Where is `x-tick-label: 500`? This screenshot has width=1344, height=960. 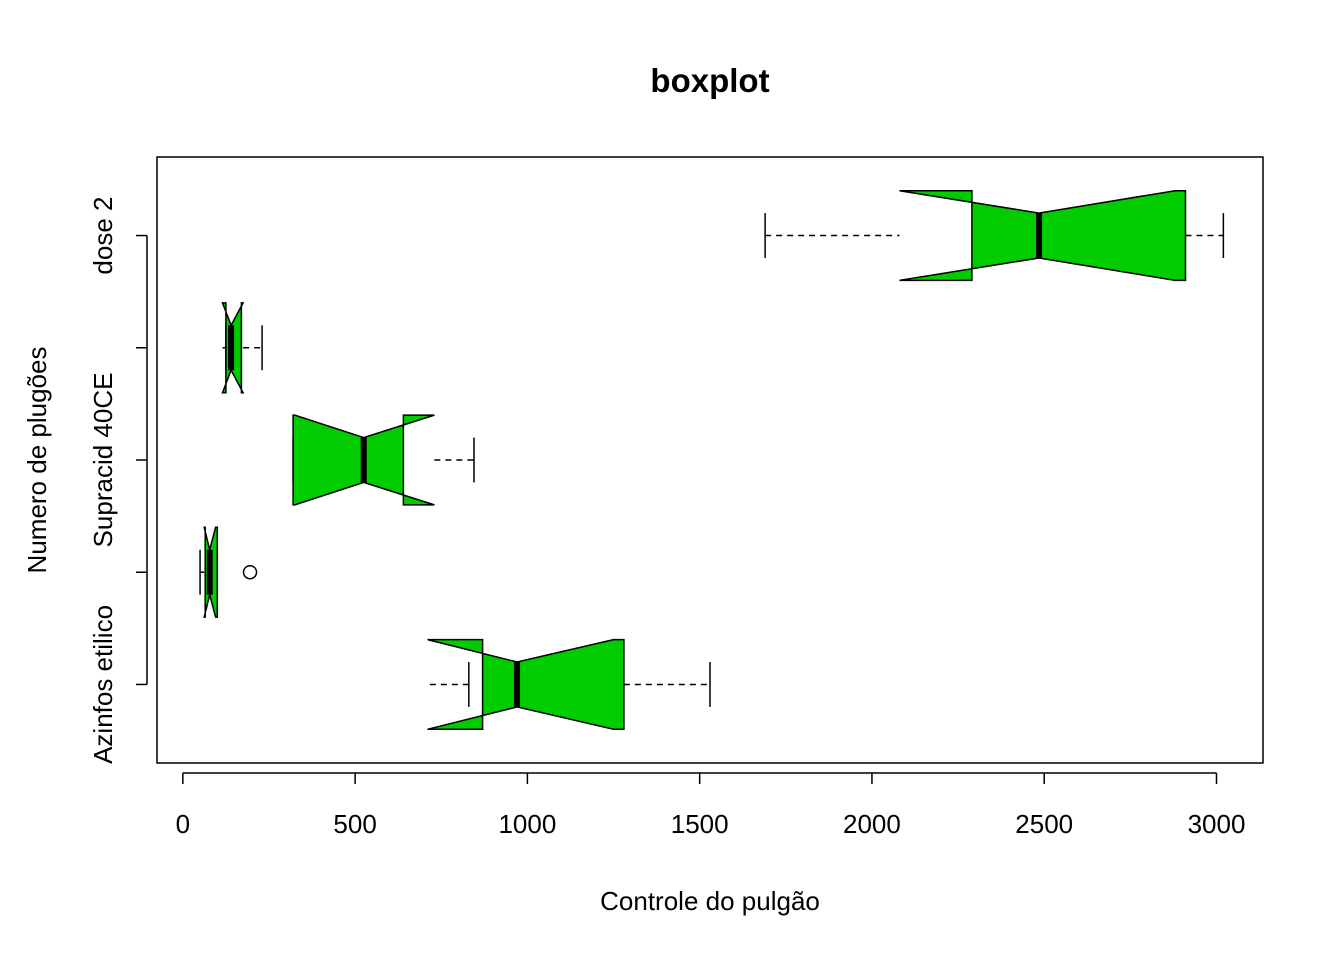
x-tick-label: 500 is located at coordinates (354, 824).